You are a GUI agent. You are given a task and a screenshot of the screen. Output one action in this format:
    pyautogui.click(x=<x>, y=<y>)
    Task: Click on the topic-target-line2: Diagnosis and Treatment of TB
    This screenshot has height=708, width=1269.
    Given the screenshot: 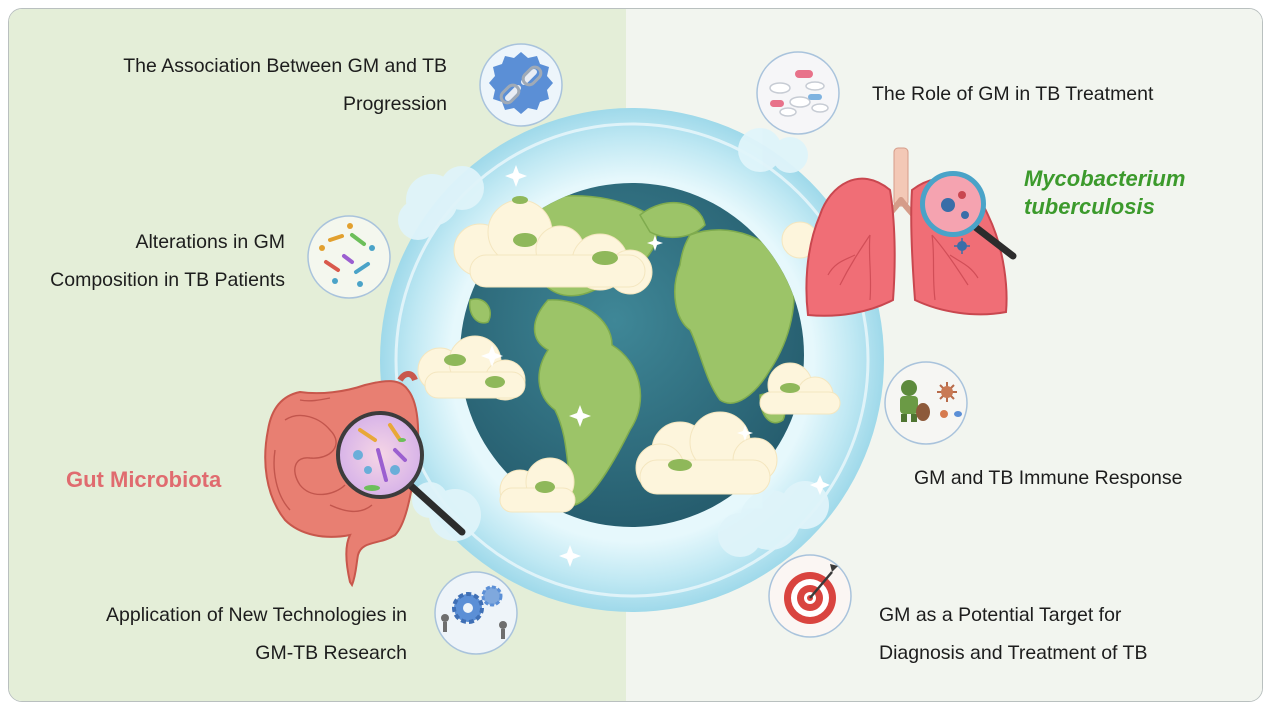 What is the action you would take?
    pyautogui.click(x=1013, y=653)
    